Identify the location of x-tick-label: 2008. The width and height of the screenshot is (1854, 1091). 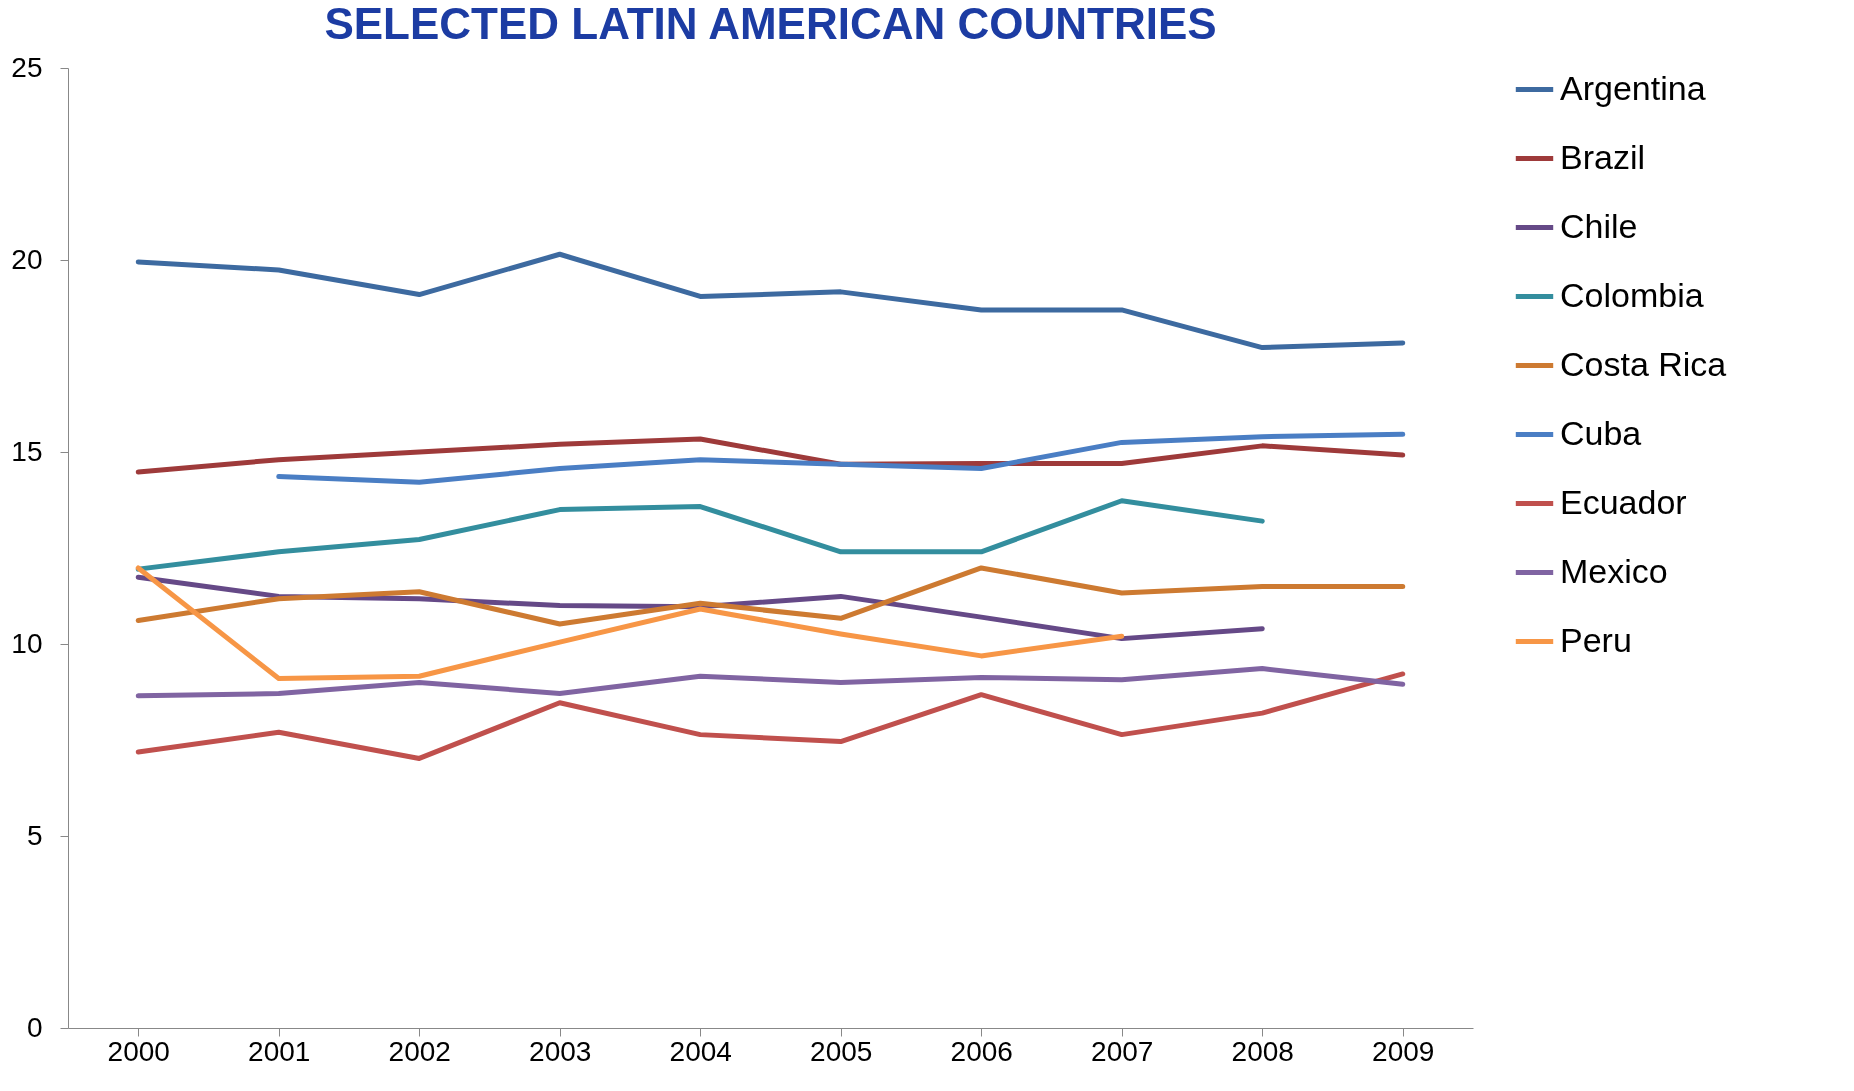
(1262, 1051).